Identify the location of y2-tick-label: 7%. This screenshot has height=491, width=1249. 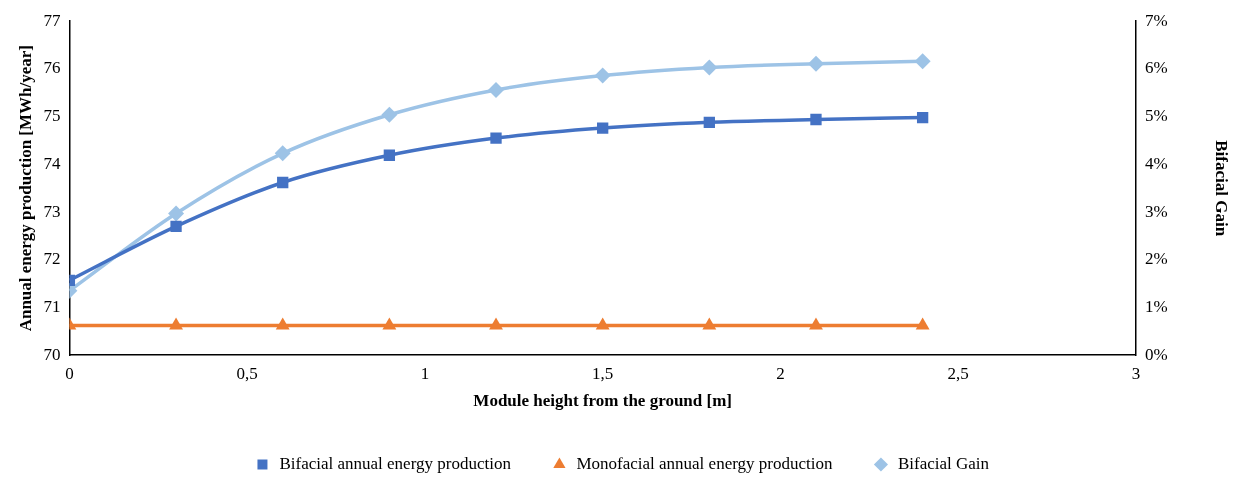
(1156, 20).